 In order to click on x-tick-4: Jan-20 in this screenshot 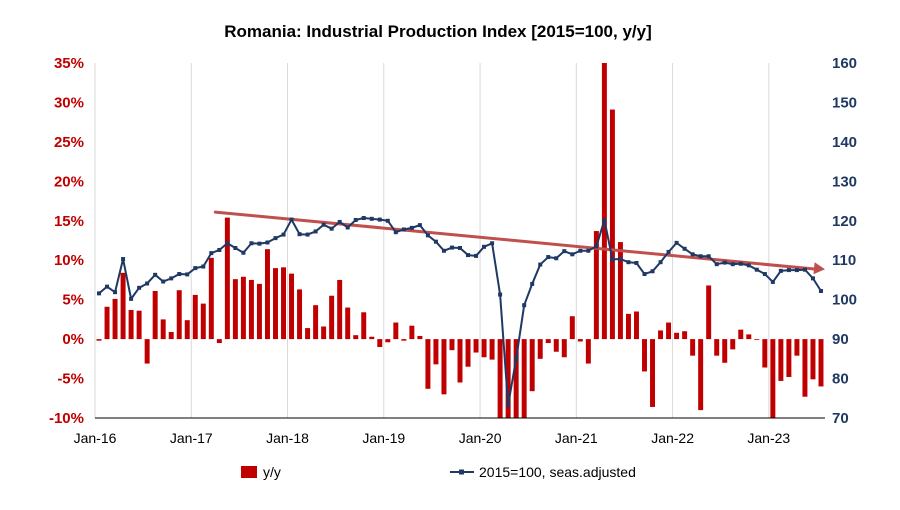, I will do `click(480, 438)`.